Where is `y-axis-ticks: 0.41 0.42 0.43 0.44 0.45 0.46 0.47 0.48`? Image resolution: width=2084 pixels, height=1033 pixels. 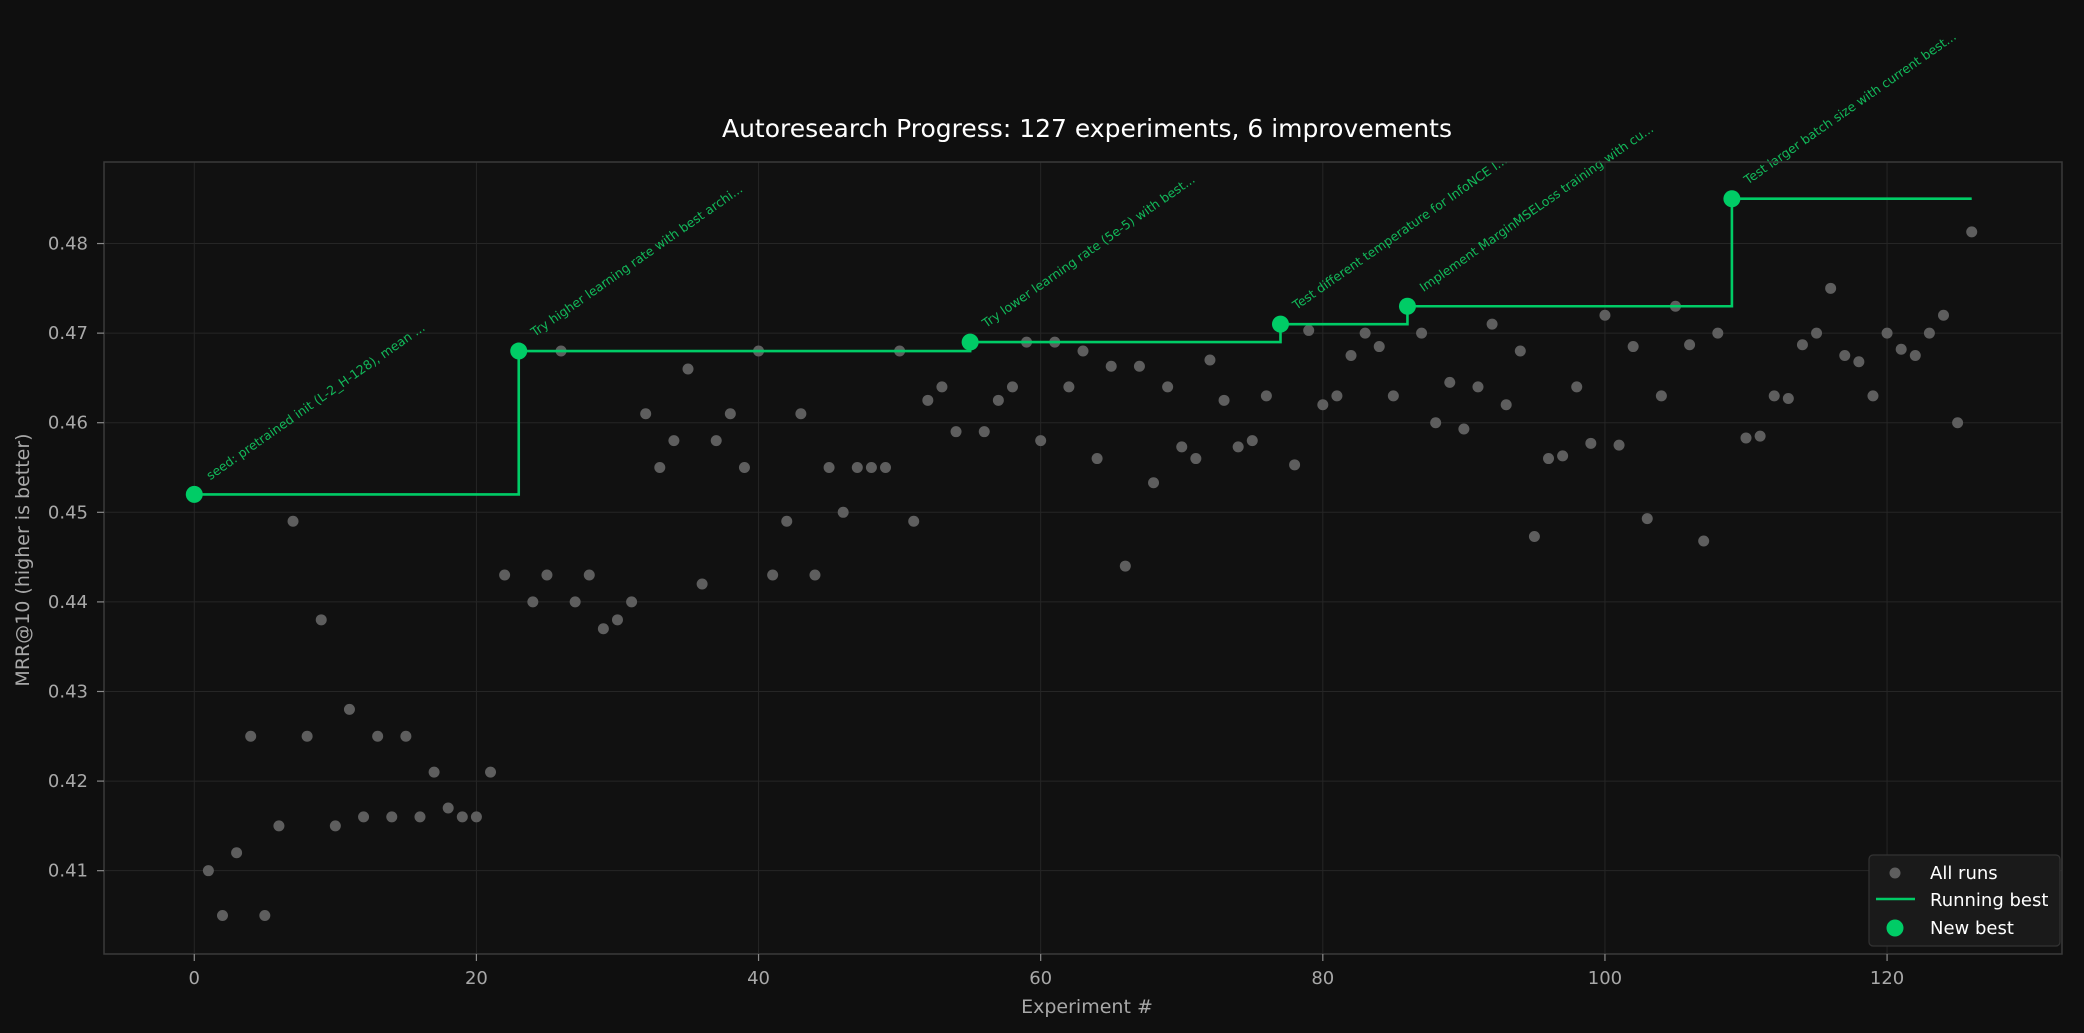
y-axis-ticks: 0.41 0.42 0.43 0.44 0.45 0.46 0.47 0.48 is located at coordinates (76, 558).